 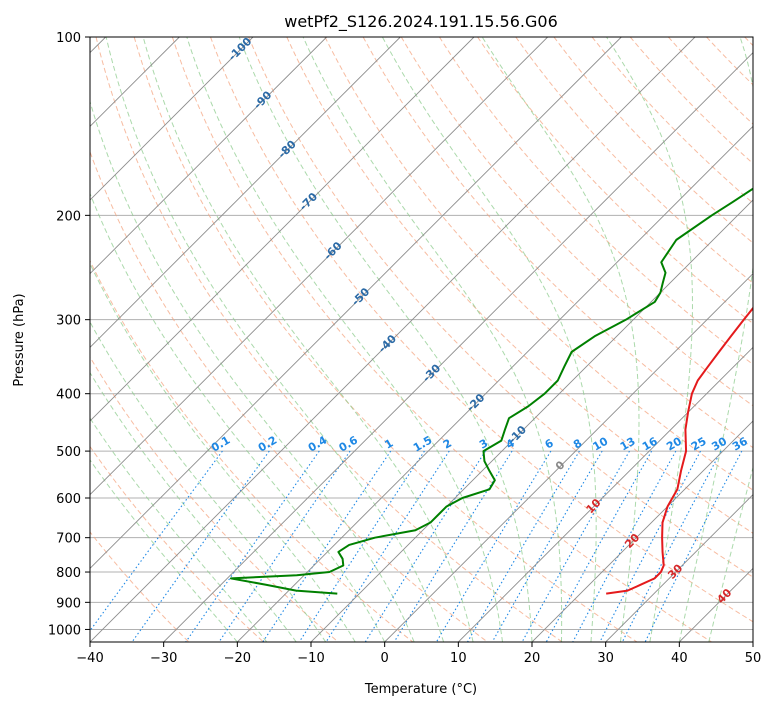 I want to click on mixing-ratio-label: 6, so click(x=549, y=443).